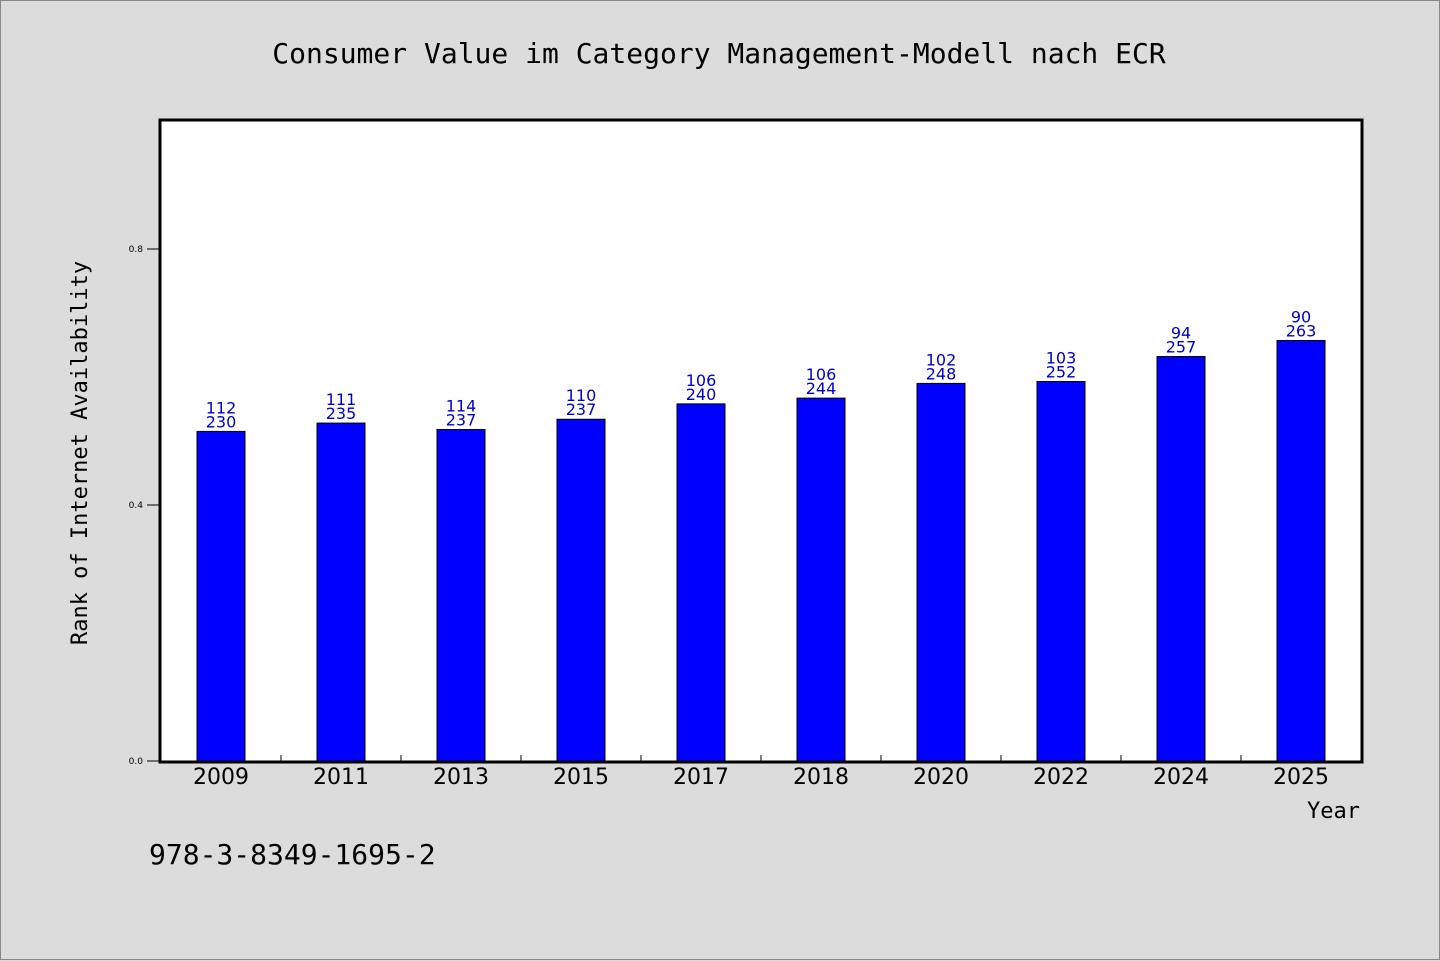  Describe the element at coordinates (1061, 777) in the screenshot. I see `x-tick-label: 2022` at that location.